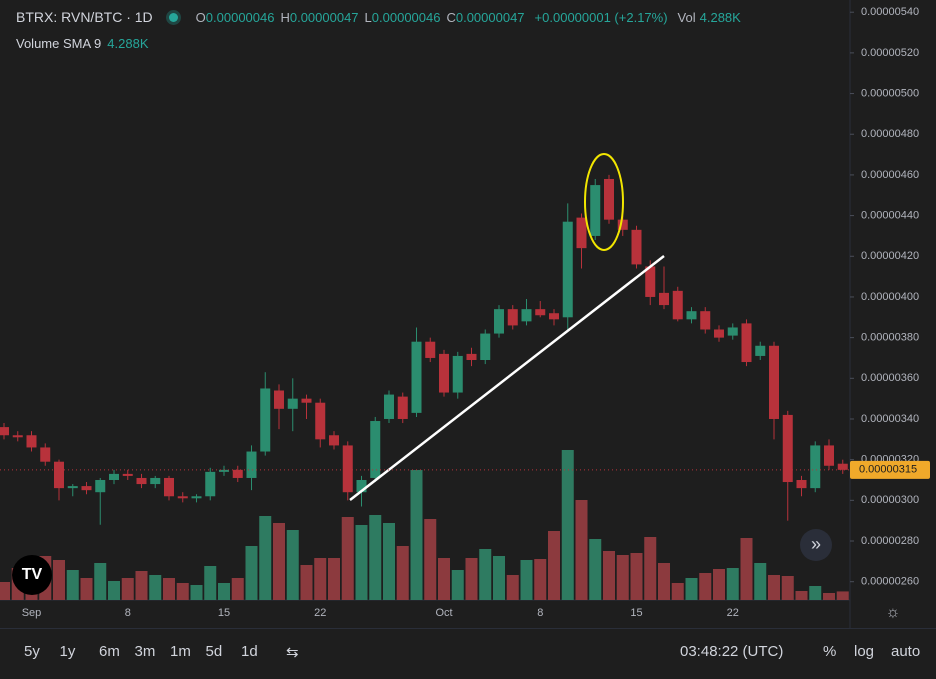  What do you see at coordinates (324, 17) in the screenshot?
I see `legend-value: 0.00000047` at bounding box center [324, 17].